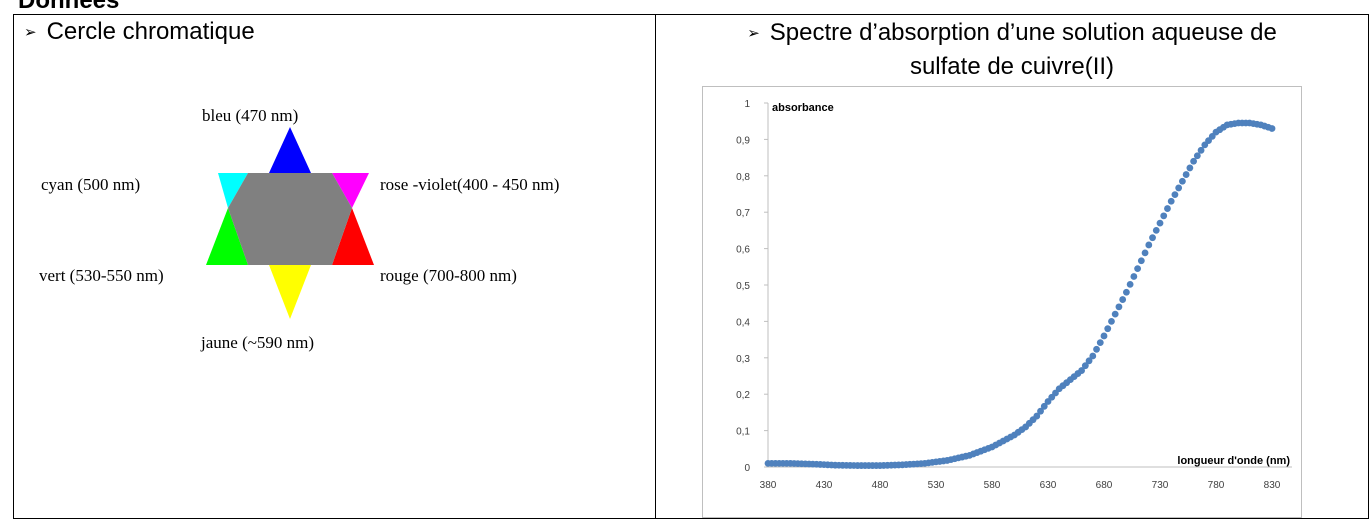  What do you see at coordinates (992, 485) in the screenshot?
I see `x-tick-label: 580` at bounding box center [992, 485].